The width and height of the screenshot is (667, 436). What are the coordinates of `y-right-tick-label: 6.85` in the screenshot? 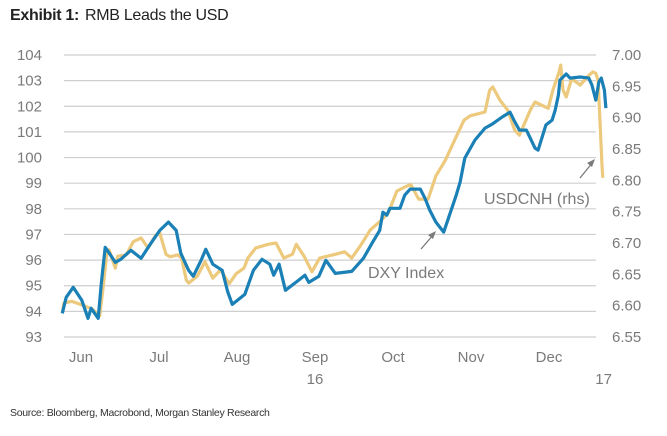 It's located at (626, 149).